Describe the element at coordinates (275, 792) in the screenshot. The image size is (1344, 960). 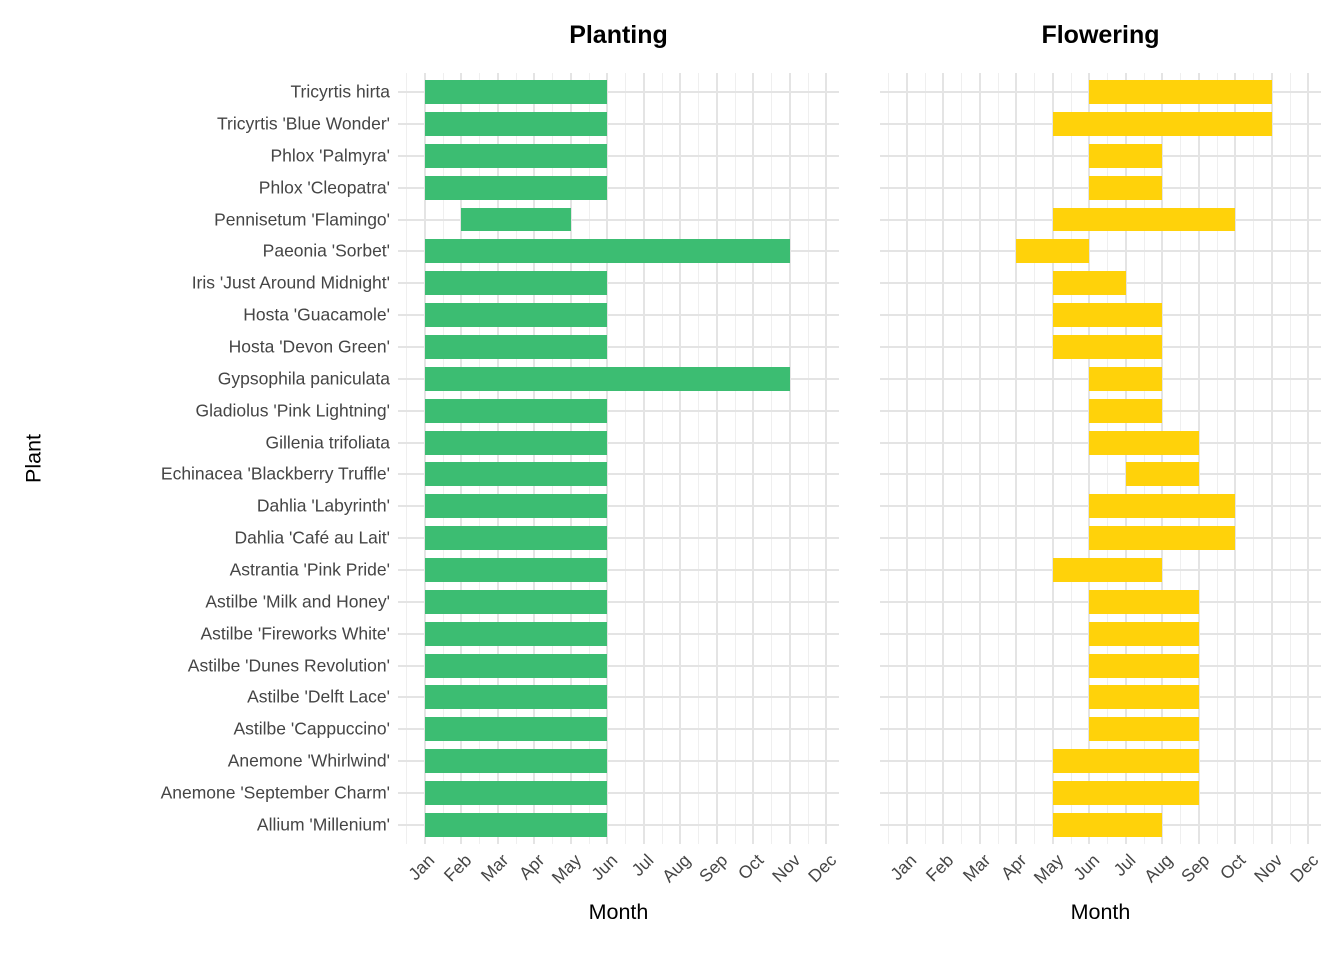
I see `plant-axis-label: Anemone 'September Charm'` at that location.